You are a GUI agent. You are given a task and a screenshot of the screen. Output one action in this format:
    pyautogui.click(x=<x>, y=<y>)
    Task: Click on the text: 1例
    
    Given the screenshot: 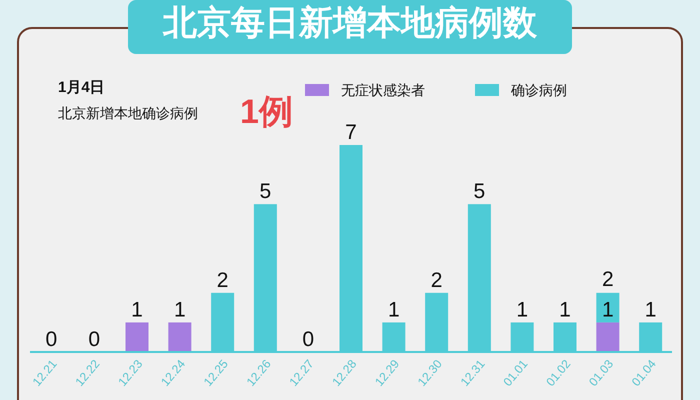 What is the action you would take?
    pyautogui.click(x=266, y=112)
    